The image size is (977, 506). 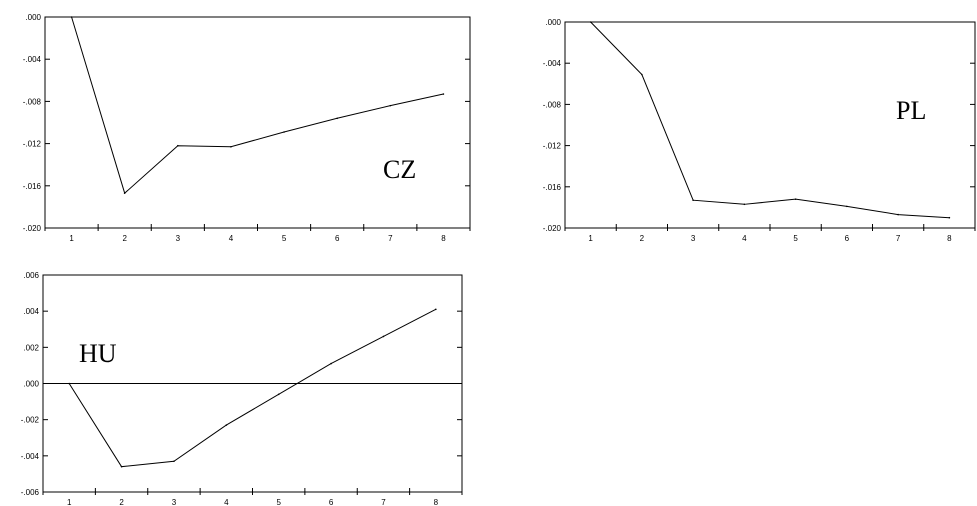 I want to click on series-line-cz, so click(x=257, y=105).